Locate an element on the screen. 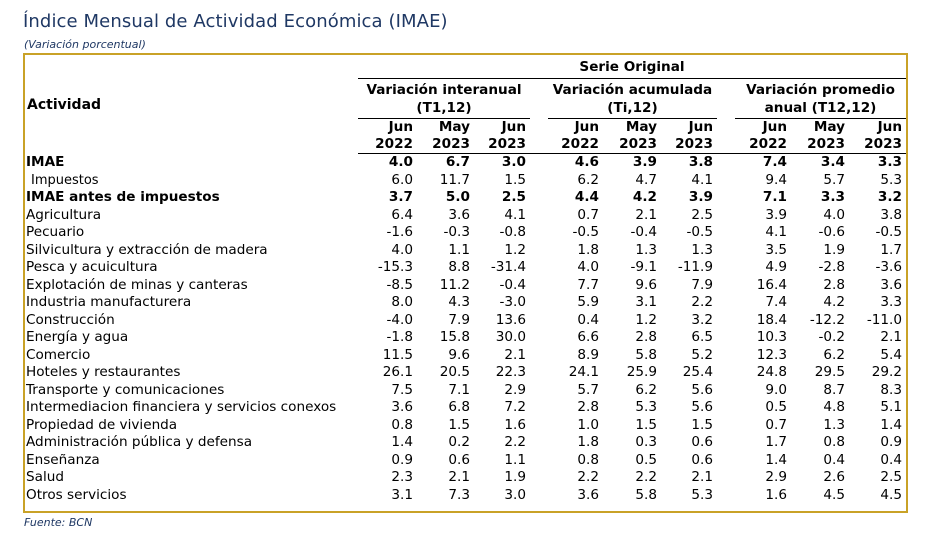 The image size is (938, 543). row-value: 0.4 is located at coordinates (834, 459).